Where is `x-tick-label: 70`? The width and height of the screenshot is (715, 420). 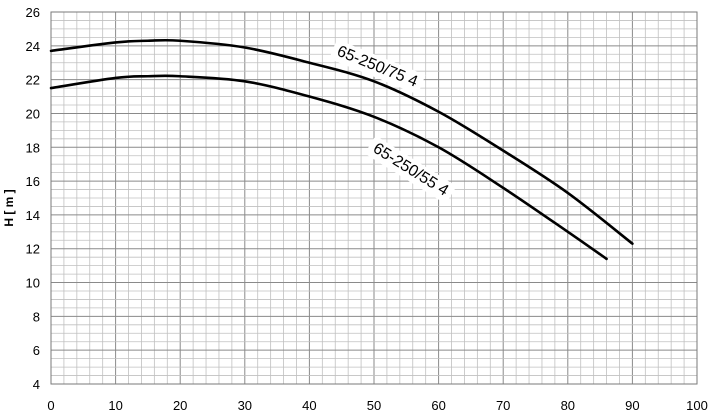
x-tick-label: 70 is located at coordinates (503, 405).